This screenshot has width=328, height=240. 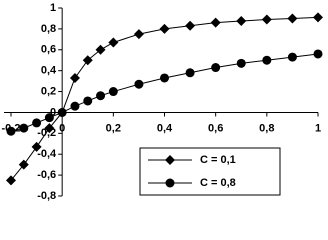 What do you see at coordinates (218, 160) in the screenshot?
I see `legend-label: C = 0,1` at bounding box center [218, 160].